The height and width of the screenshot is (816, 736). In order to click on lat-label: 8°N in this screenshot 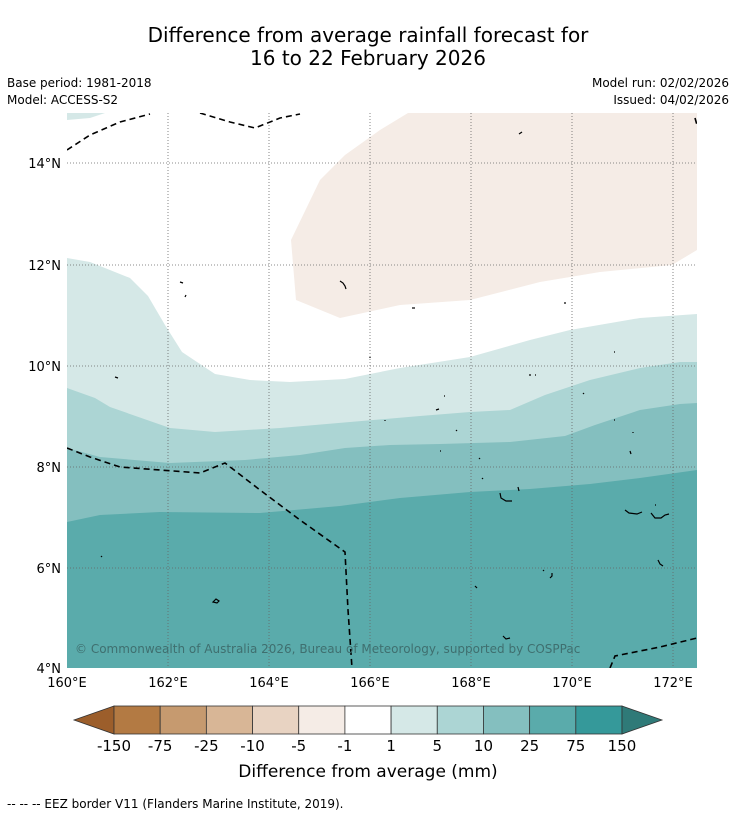, I will do `click(49, 468)`.